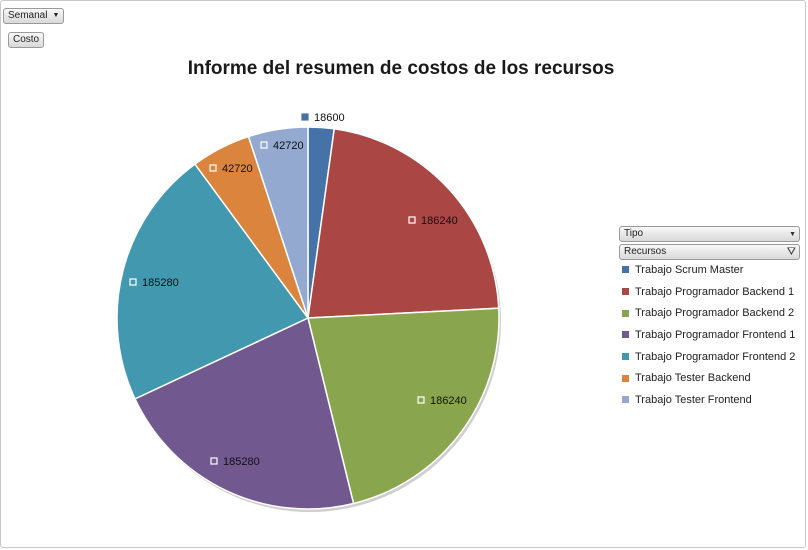  Describe the element at coordinates (278, 222) in the screenshot. I see `pie-slice-trabajo-tester-frontend` at that location.